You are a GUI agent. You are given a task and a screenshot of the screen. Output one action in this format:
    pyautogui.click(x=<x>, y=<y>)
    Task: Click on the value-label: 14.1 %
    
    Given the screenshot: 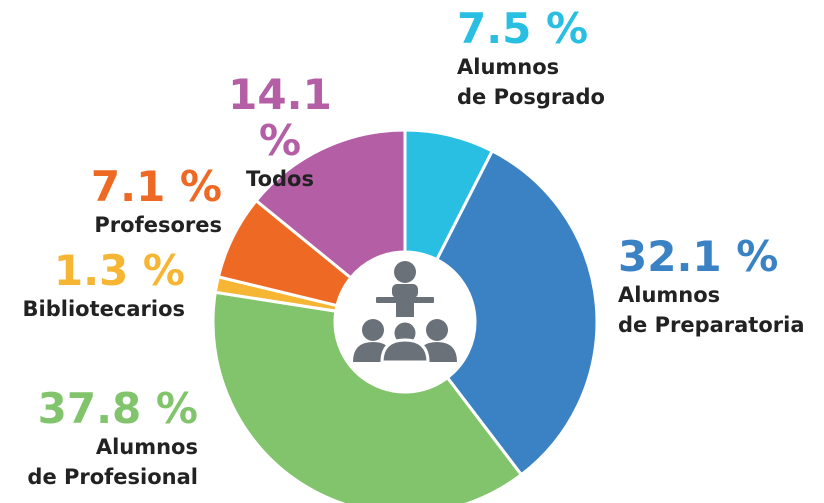 What is the action you would take?
    pyautogui.click(x=280, y=117)
    